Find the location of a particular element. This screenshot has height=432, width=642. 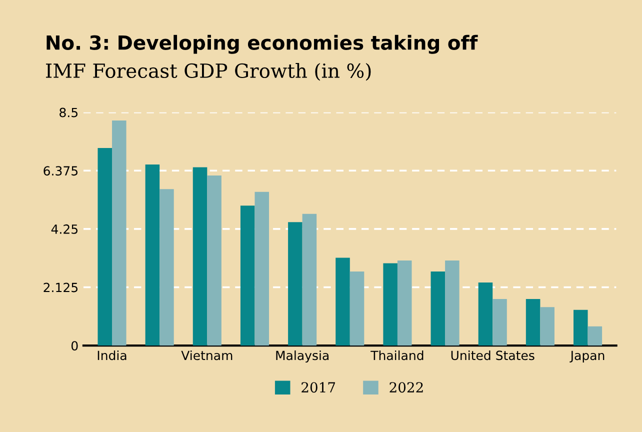

x-tick-label: India is located at coordinates (112, 355).